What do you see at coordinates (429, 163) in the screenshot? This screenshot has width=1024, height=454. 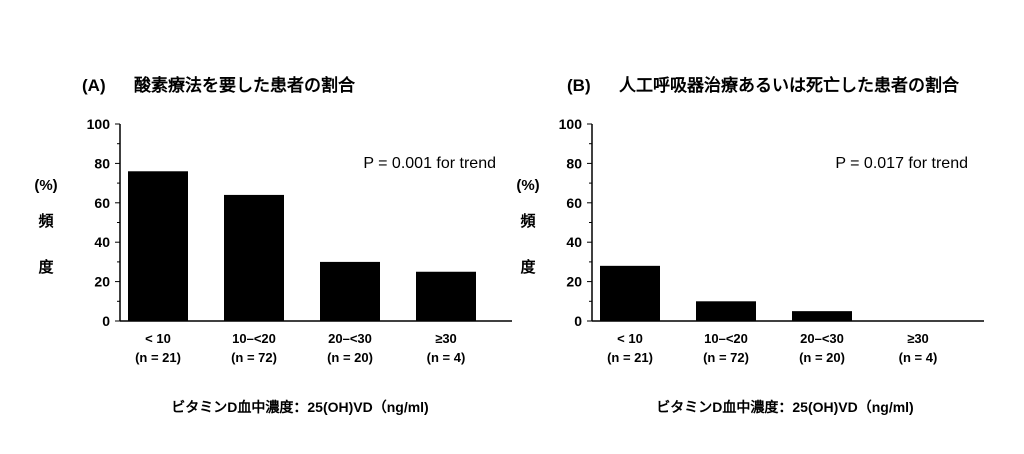 I see `trend-p-value: P = 0.001 for trend` at bounding box center [429, 163].